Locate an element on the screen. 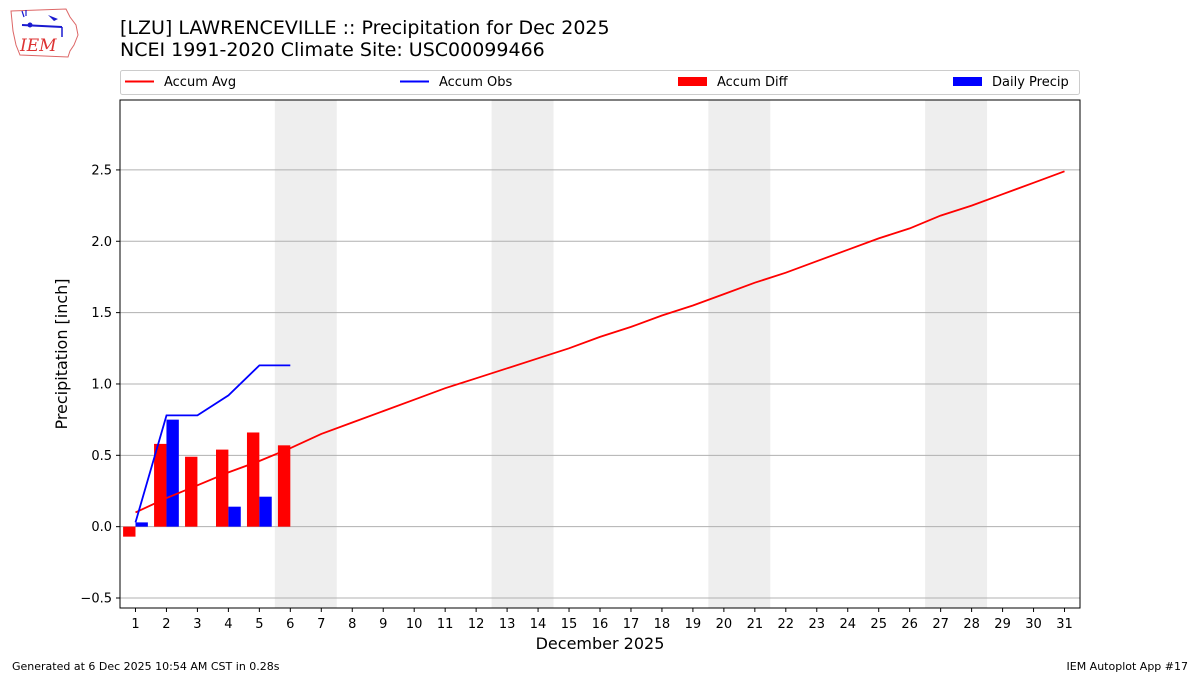  x-tick-label: 27 is located at coordinates (940, 624).